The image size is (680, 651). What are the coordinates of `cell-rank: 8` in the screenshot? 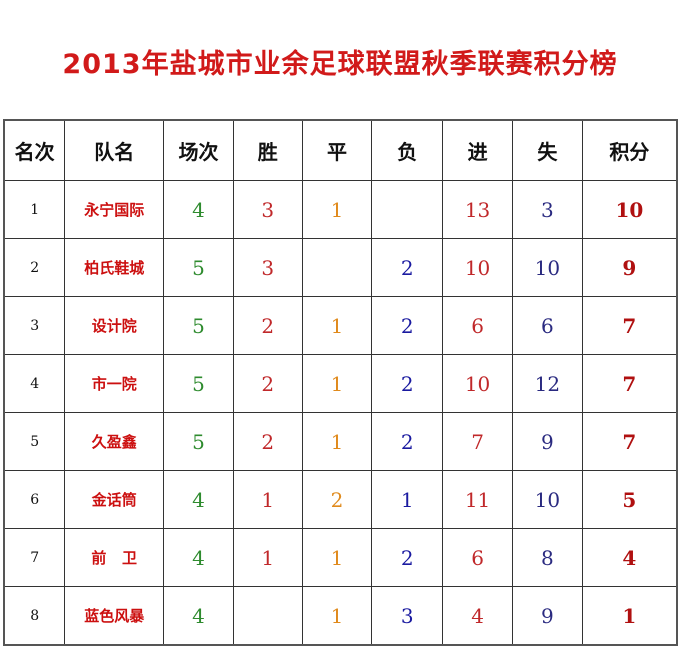 It's located at (34, 616).